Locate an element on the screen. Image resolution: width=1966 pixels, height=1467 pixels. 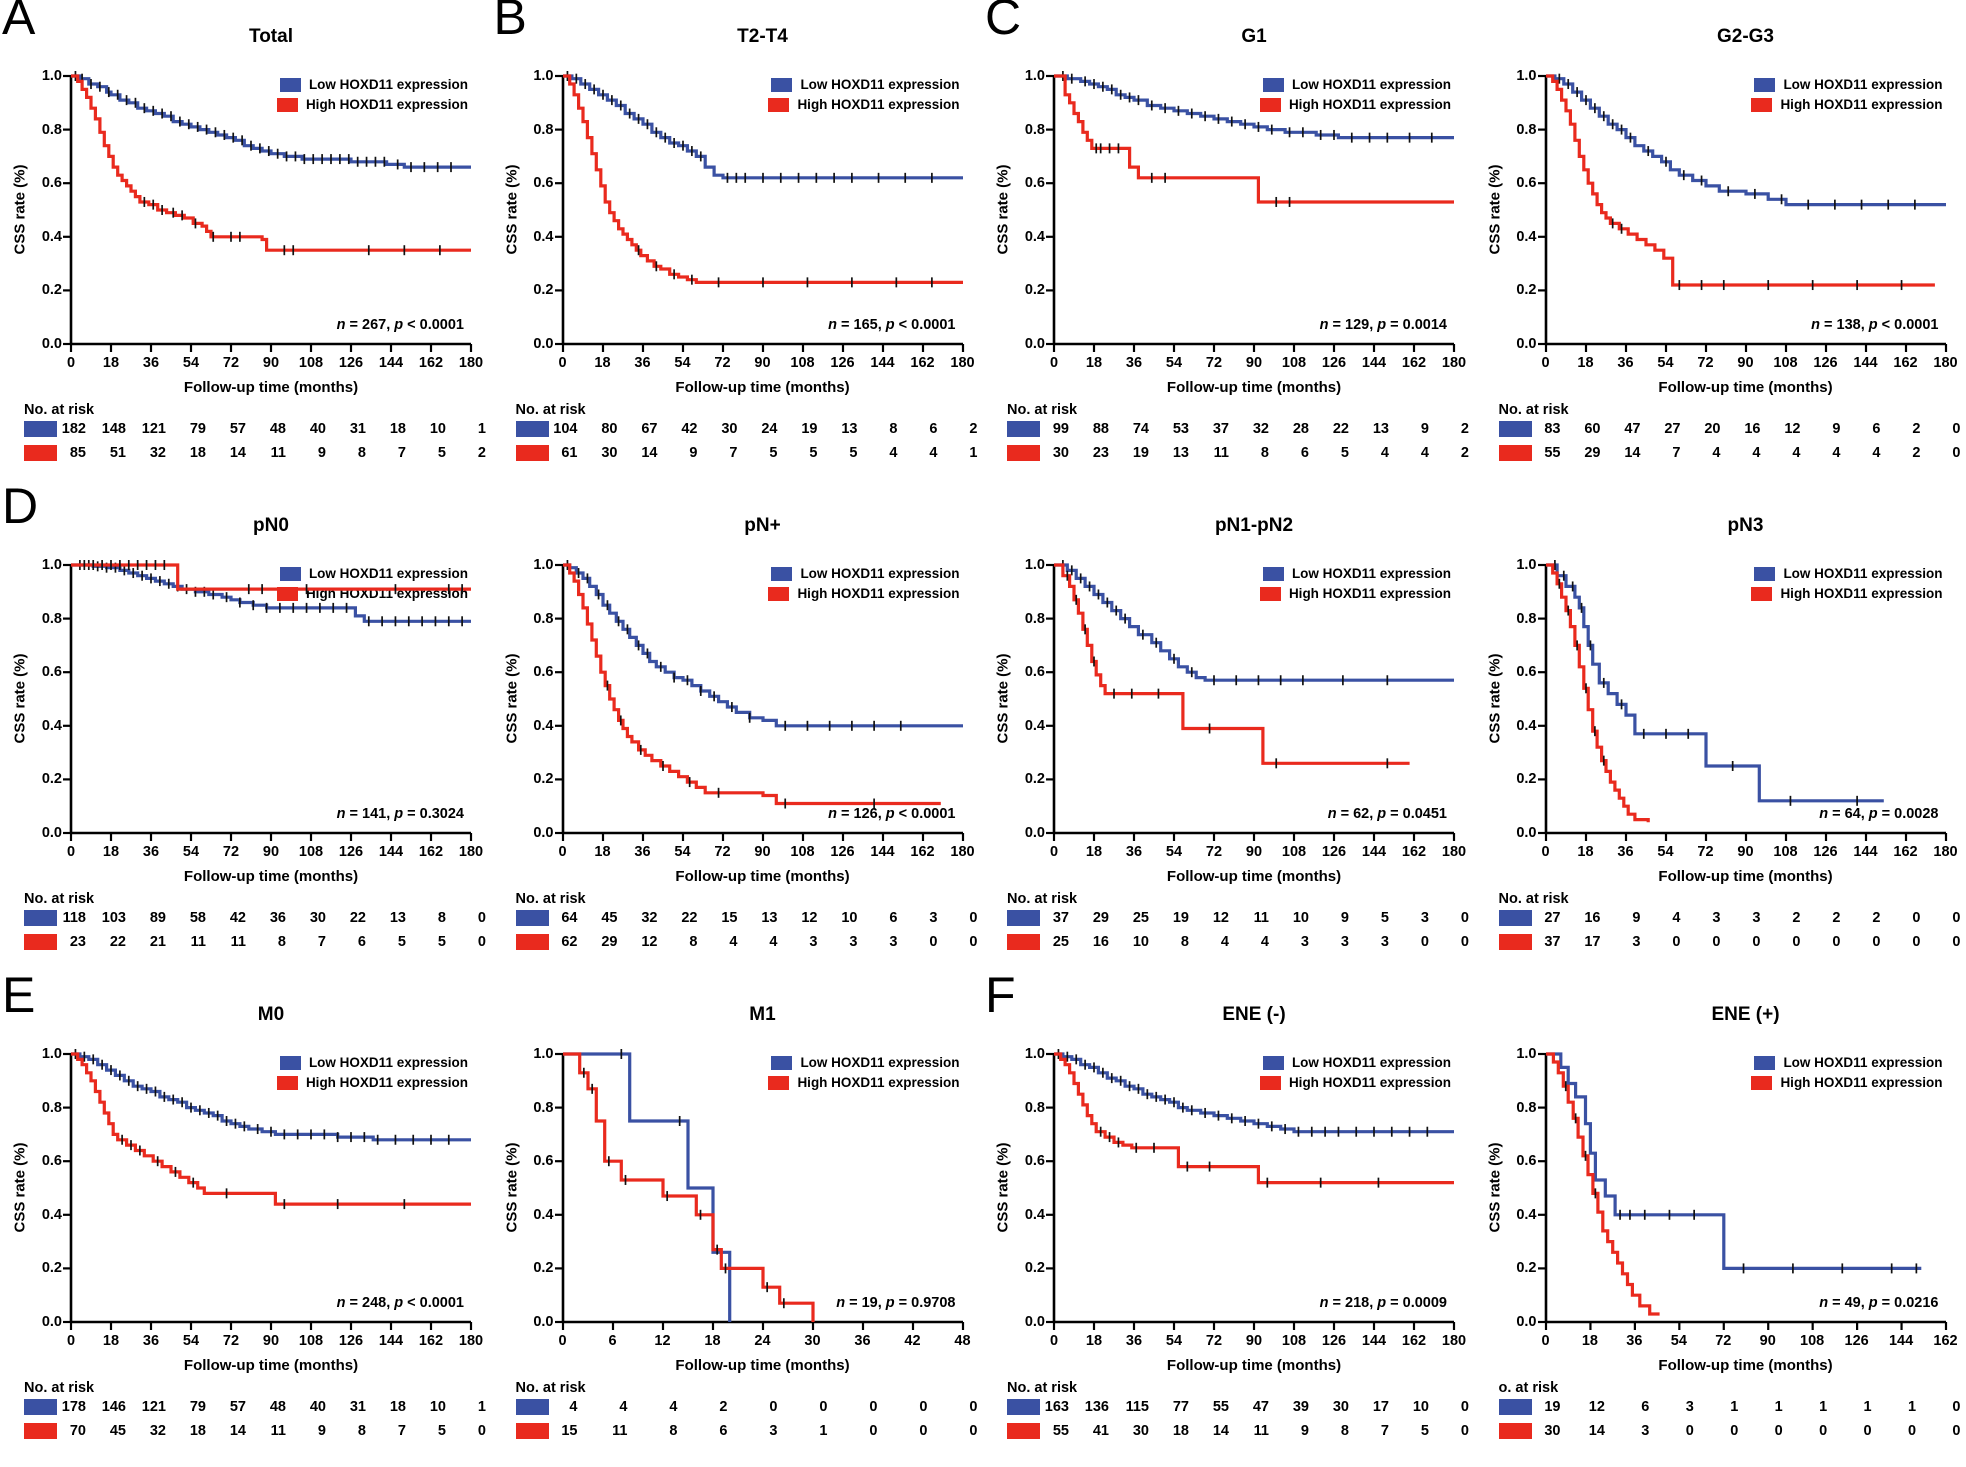
y-tick-label: 0.4 is located at coordinates (51, 236).